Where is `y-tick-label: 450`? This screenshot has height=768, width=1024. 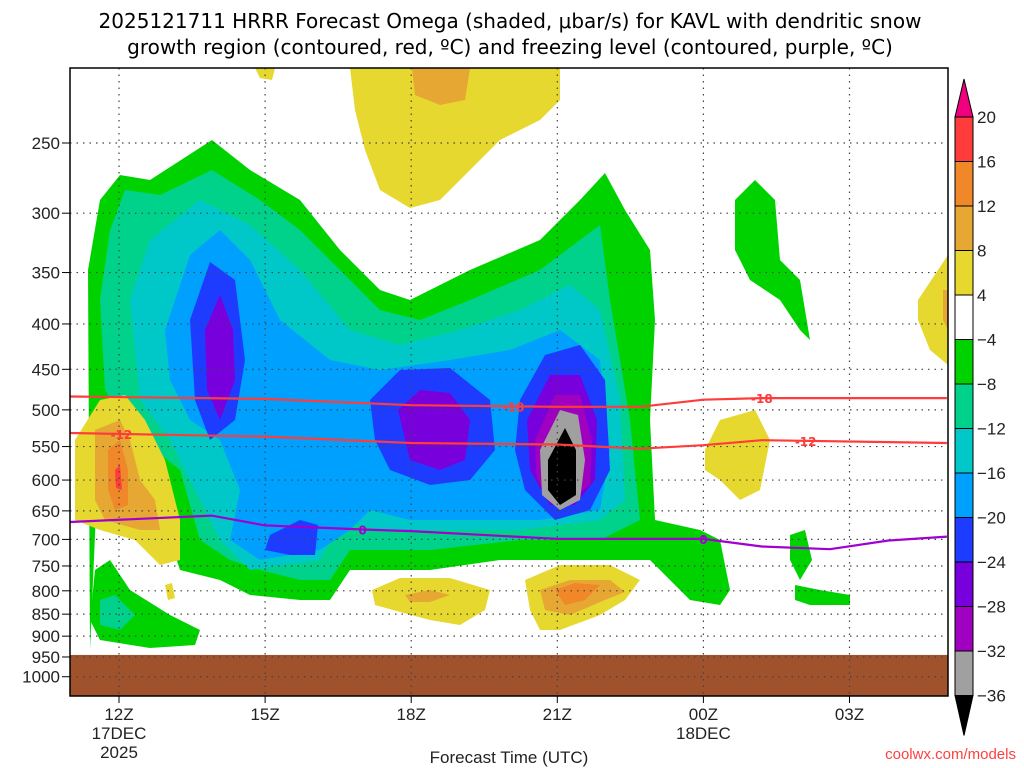
y-tick-label: 450 is located at coordinates (46, 369).